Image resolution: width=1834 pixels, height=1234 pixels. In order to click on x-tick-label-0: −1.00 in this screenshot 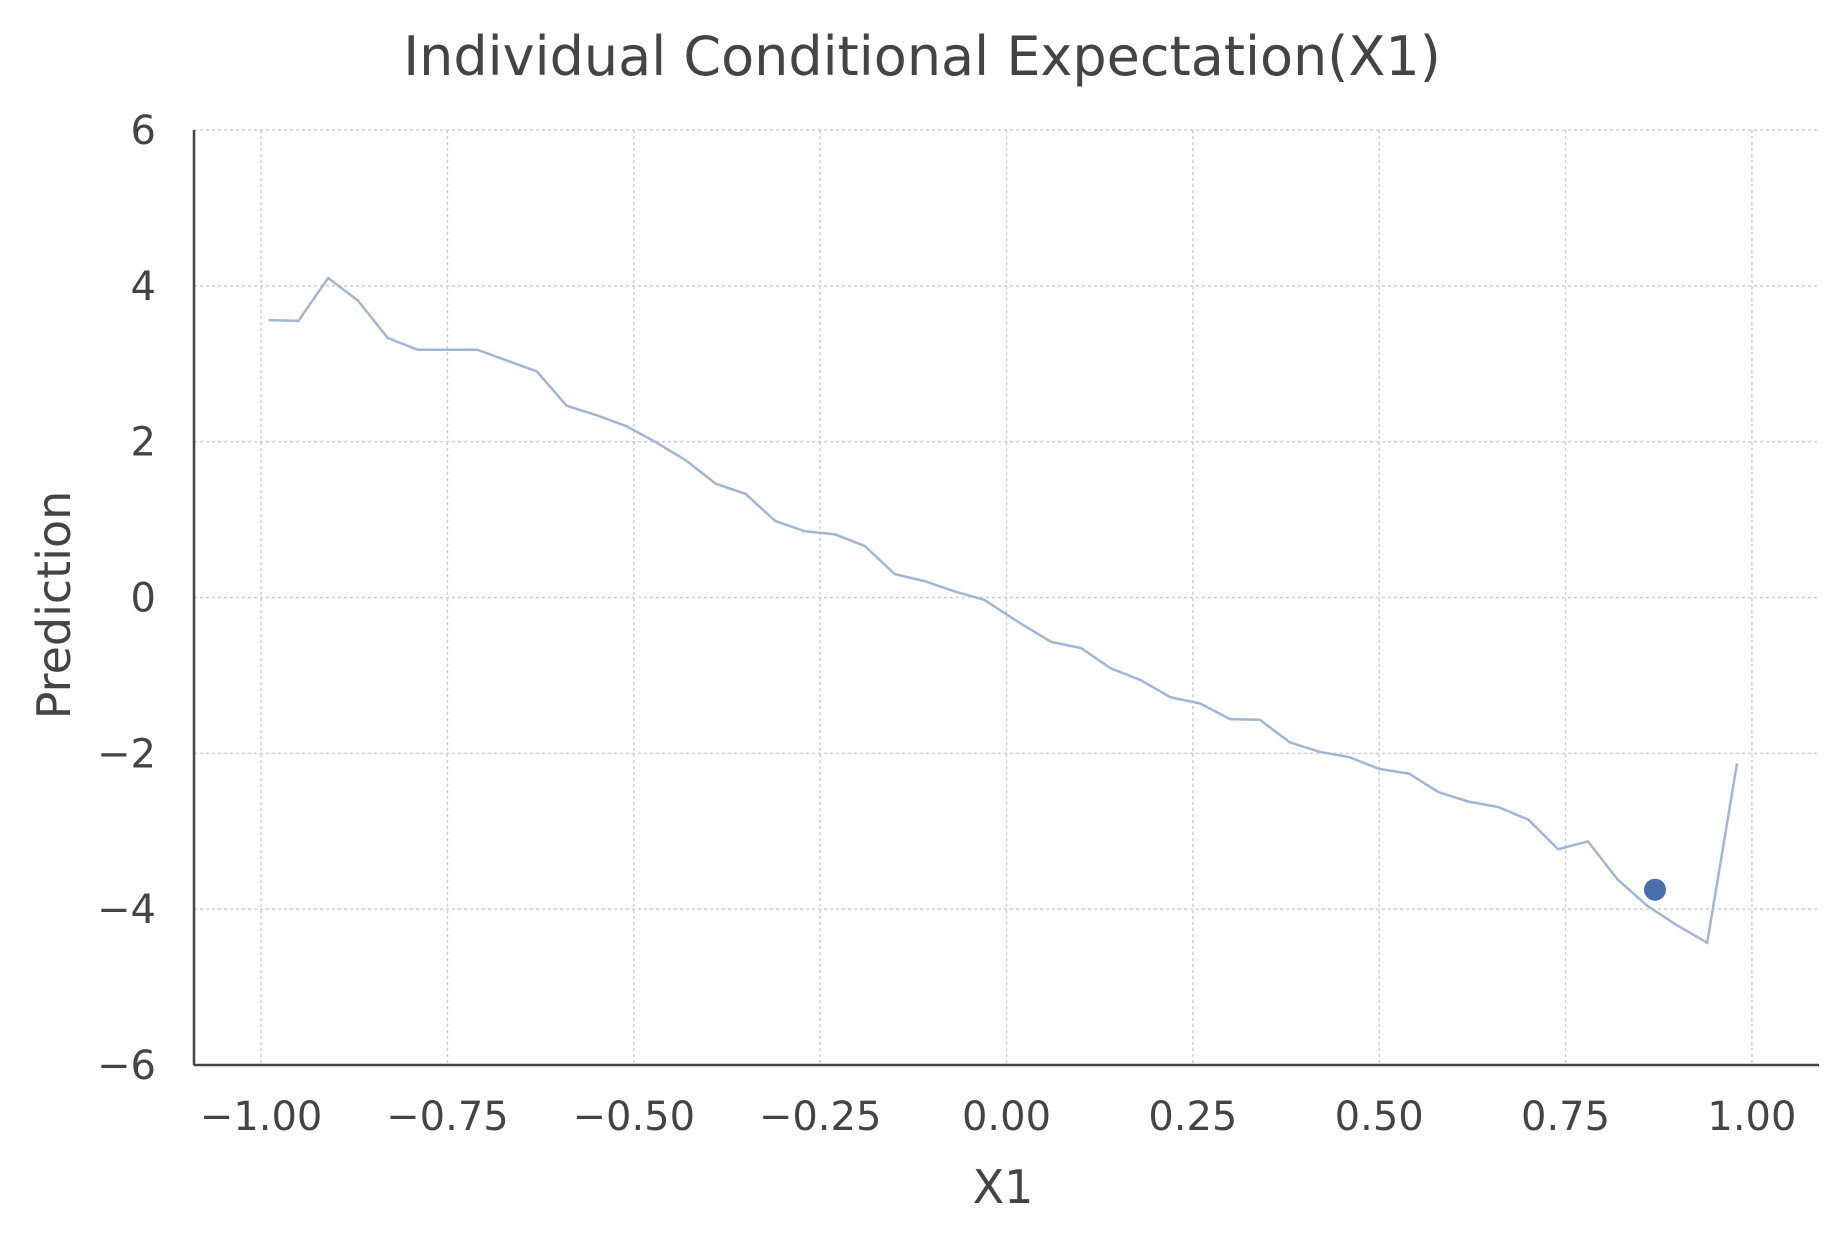, I will do `click(261, 1117)`.